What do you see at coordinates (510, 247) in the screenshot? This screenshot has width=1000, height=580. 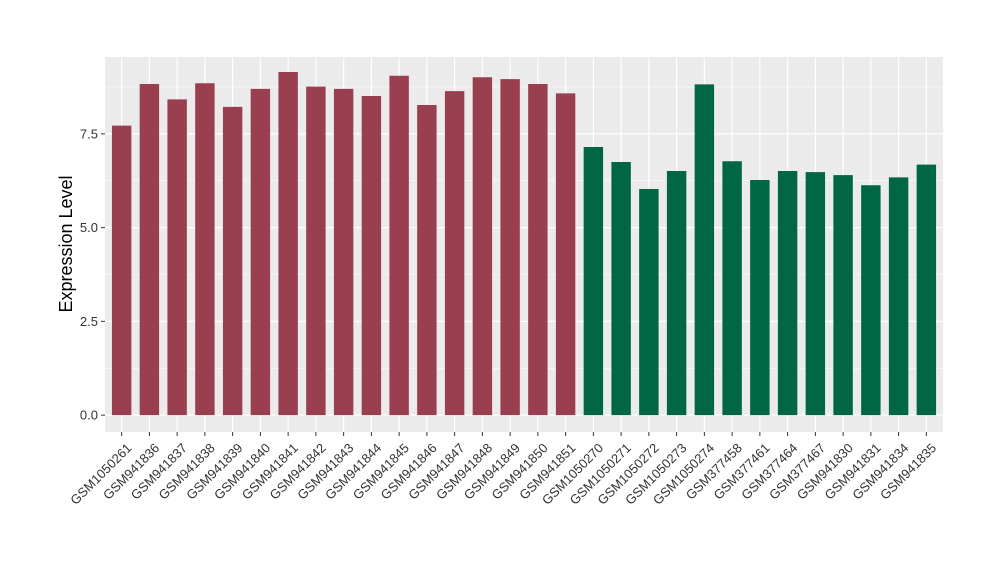 I see `bar-GSM941849` at bounding box center [510, 247].